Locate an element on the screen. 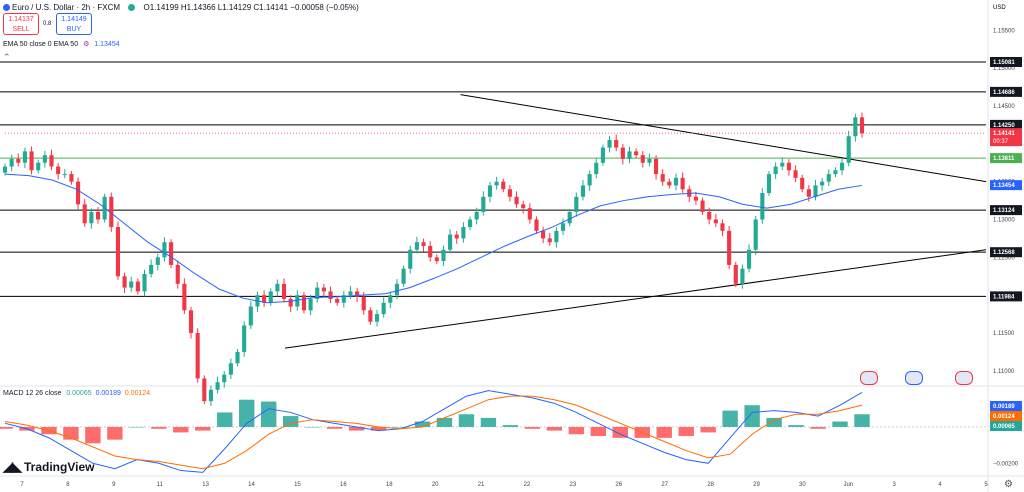 The width and height of the screenshot is (1024, 492). sell-button: 1.14137 SELL is located at coordinates (21, 24).